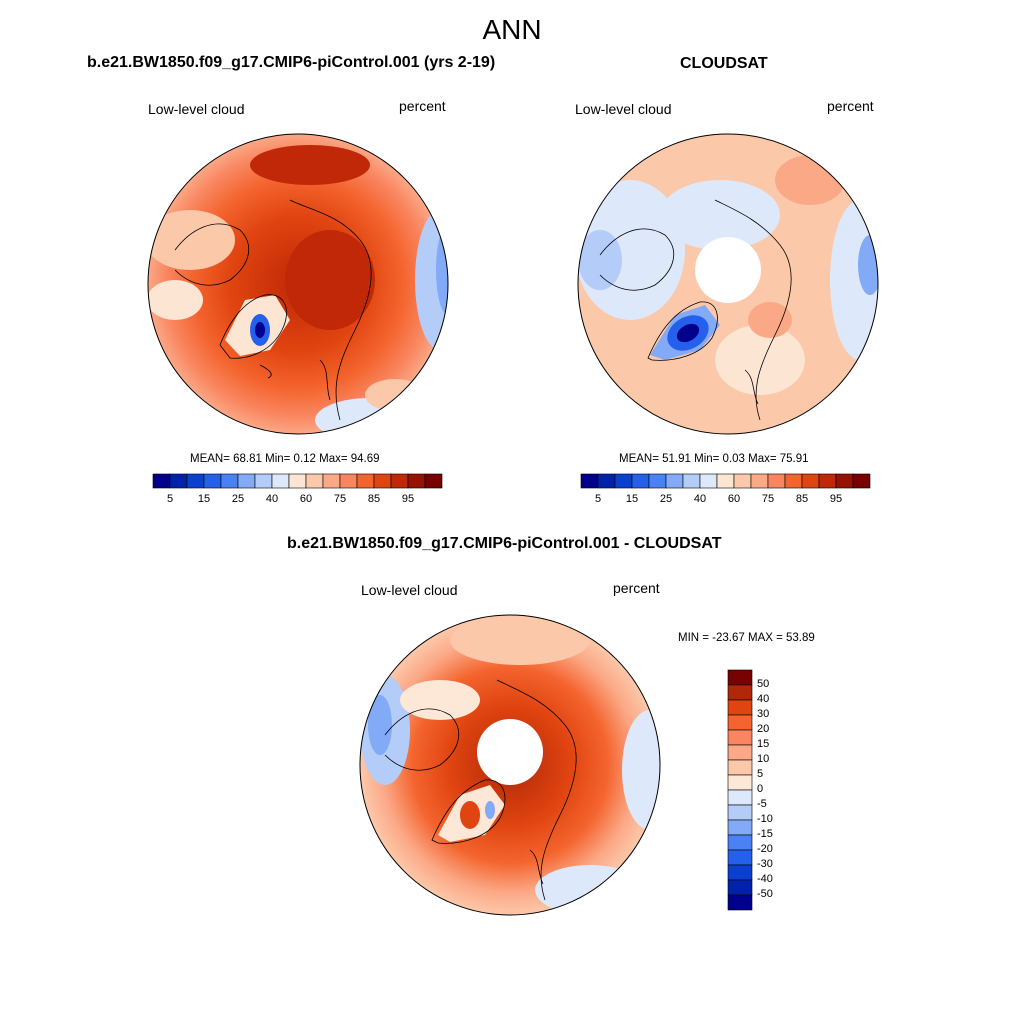 The image size is (1024, 1024). What do you see at coordinates (765, 879) in the screenshot?
I see `colorbar-tick-label: -40` at bounding box center [765, 879].